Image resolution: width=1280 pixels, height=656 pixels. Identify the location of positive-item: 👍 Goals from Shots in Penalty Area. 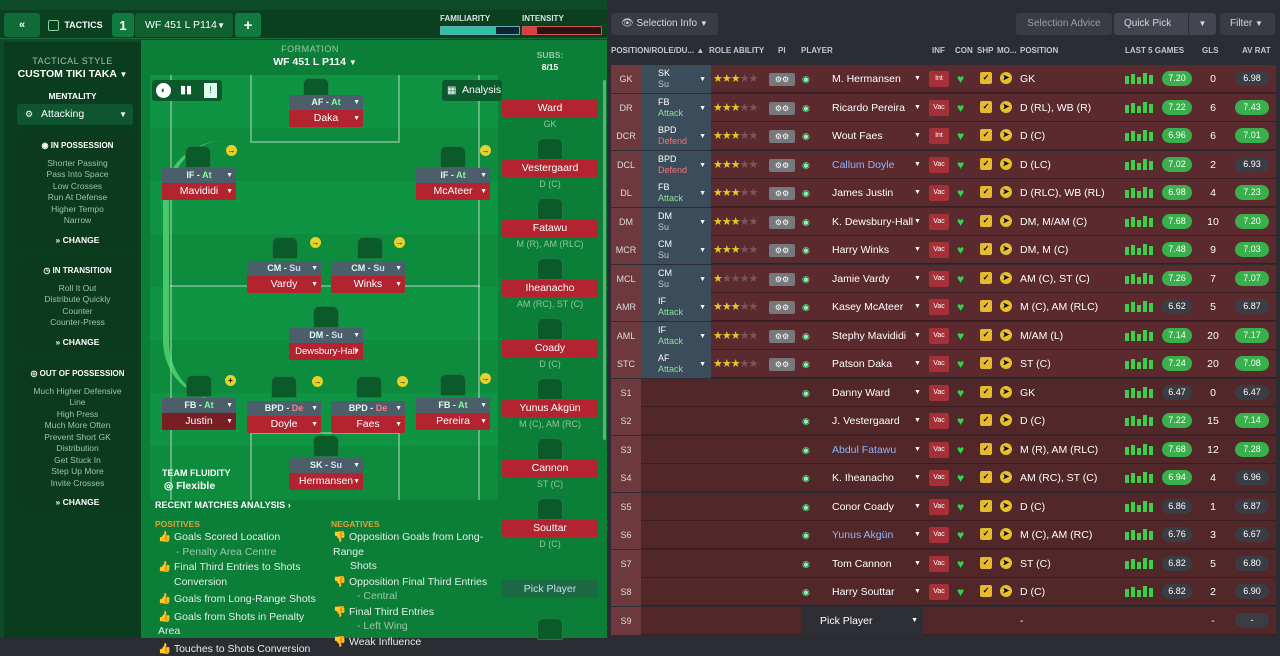
(243, 624).